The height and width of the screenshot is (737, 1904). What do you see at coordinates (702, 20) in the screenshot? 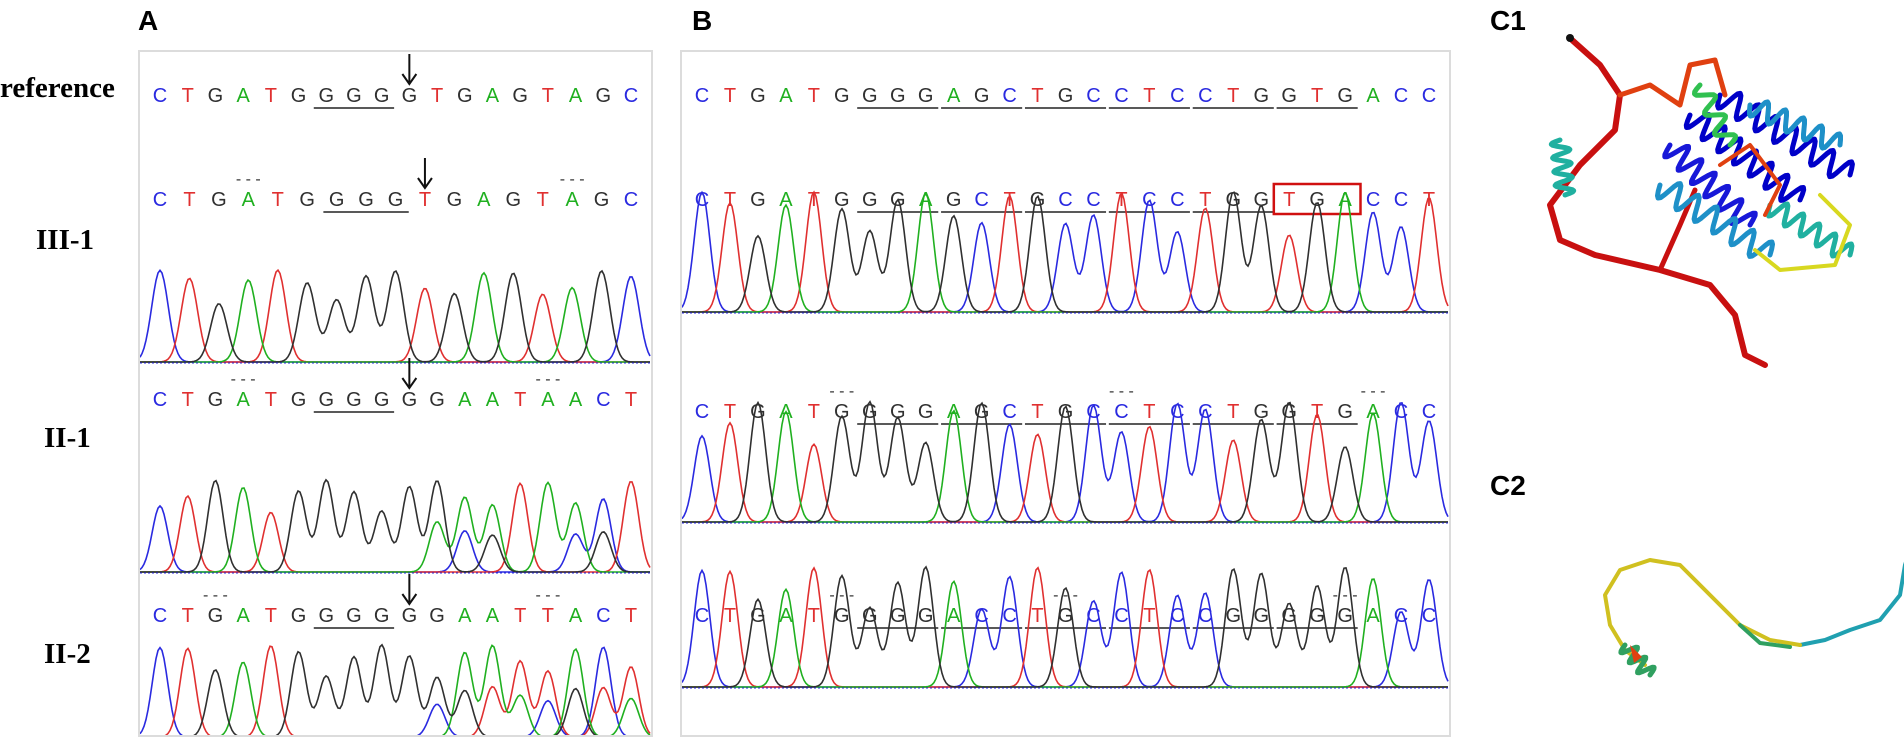
I see `panel-label-b: B` at bounding box center [702, 20].